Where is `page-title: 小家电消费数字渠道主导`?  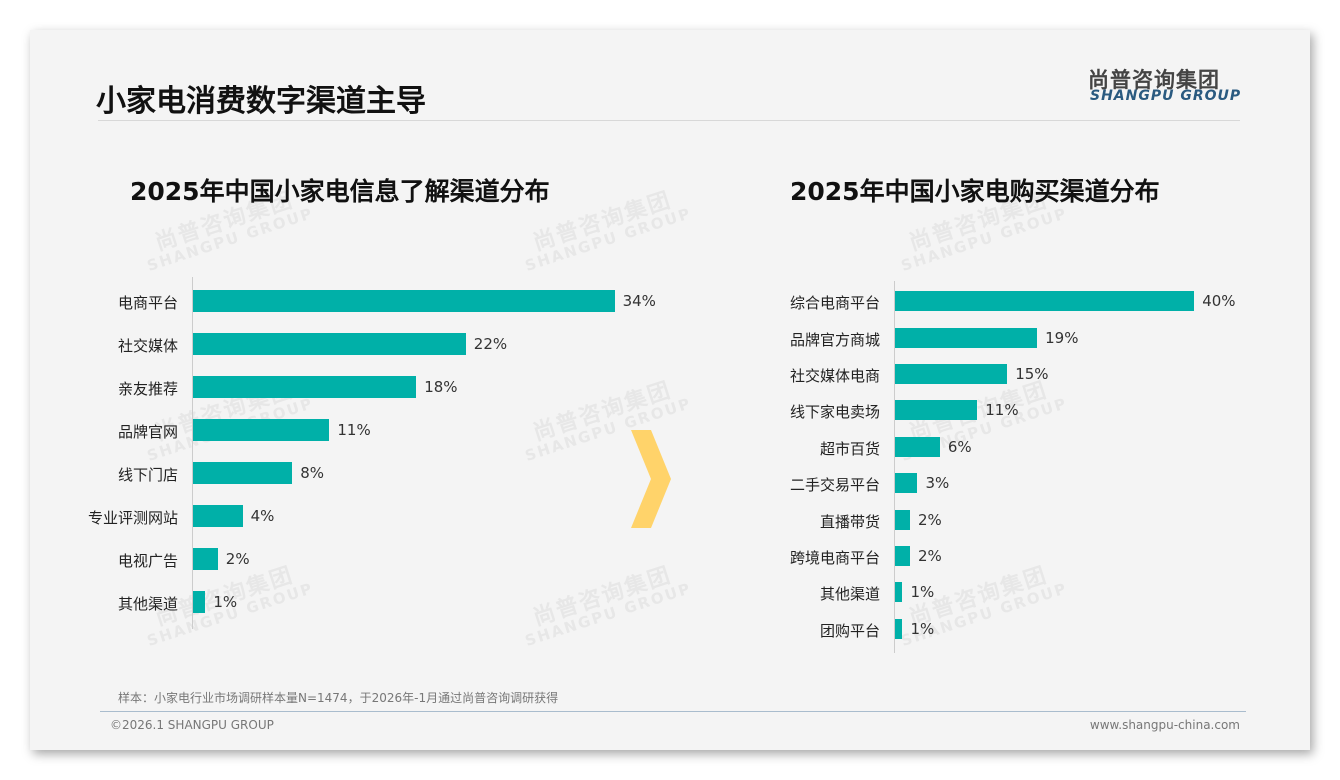
page-title: 小家电消费数字渠道主导 is located at coordinates (261, 101).